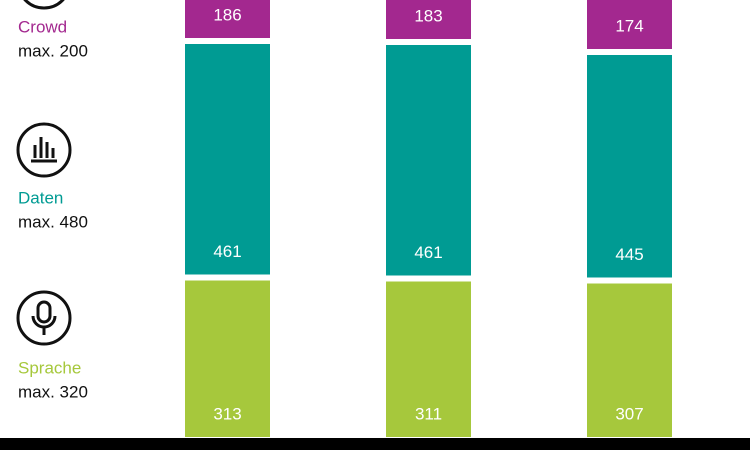 Image resolution: width=750 pixels, height=450 pixels. I want to click on value-label: 313, so click(227, 413).